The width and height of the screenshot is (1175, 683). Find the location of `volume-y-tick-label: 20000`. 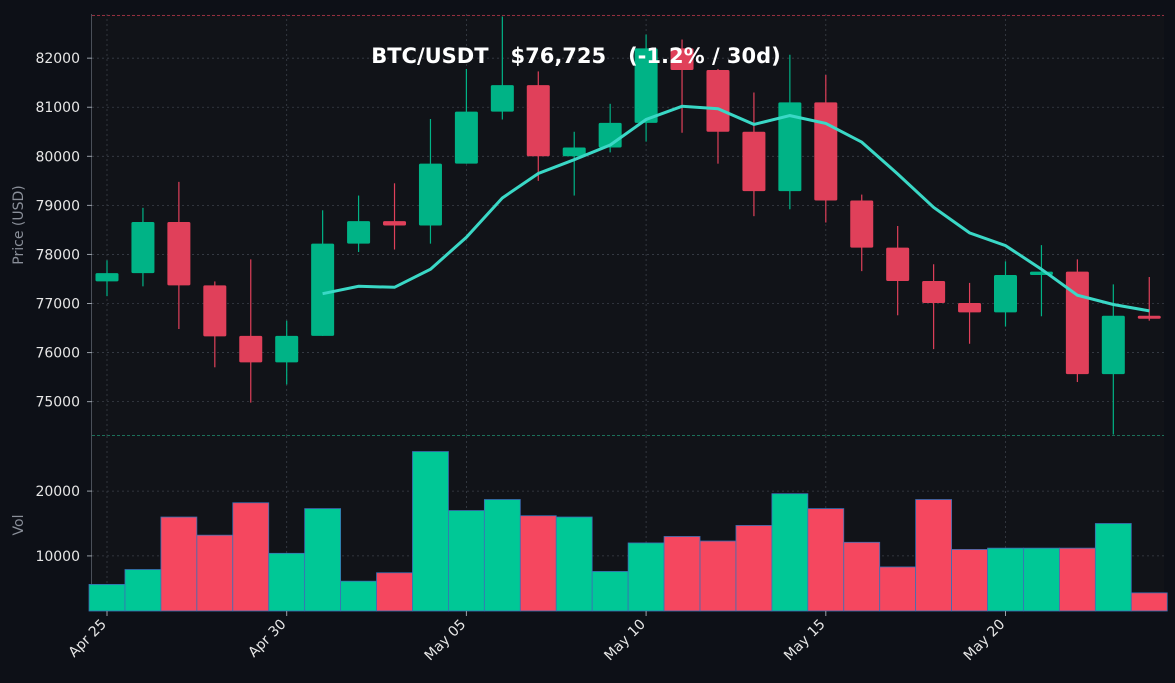

volume-y-tick-label: 20000 is located at coordinates (57, 492).